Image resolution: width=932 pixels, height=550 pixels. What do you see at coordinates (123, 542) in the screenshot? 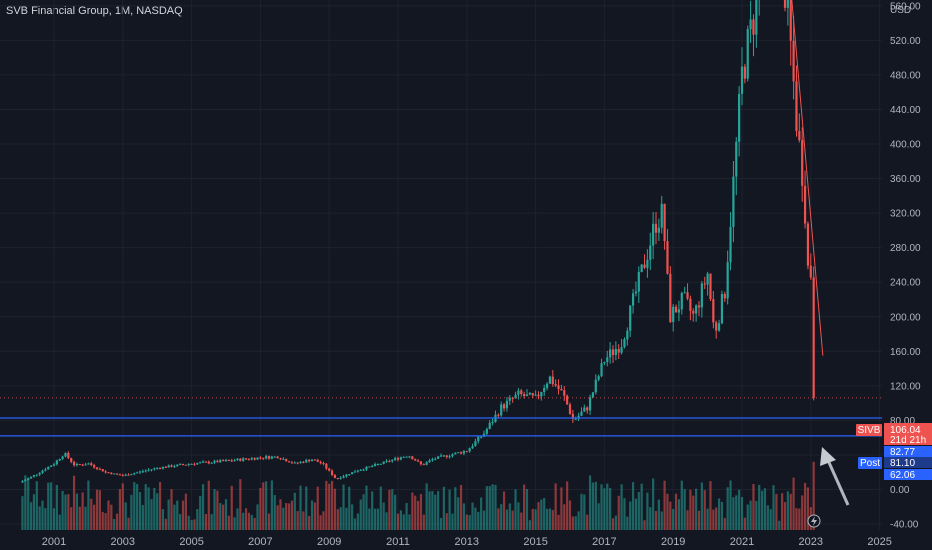
I see `x-tick-label: 2003` at bounding box center [123, 542].